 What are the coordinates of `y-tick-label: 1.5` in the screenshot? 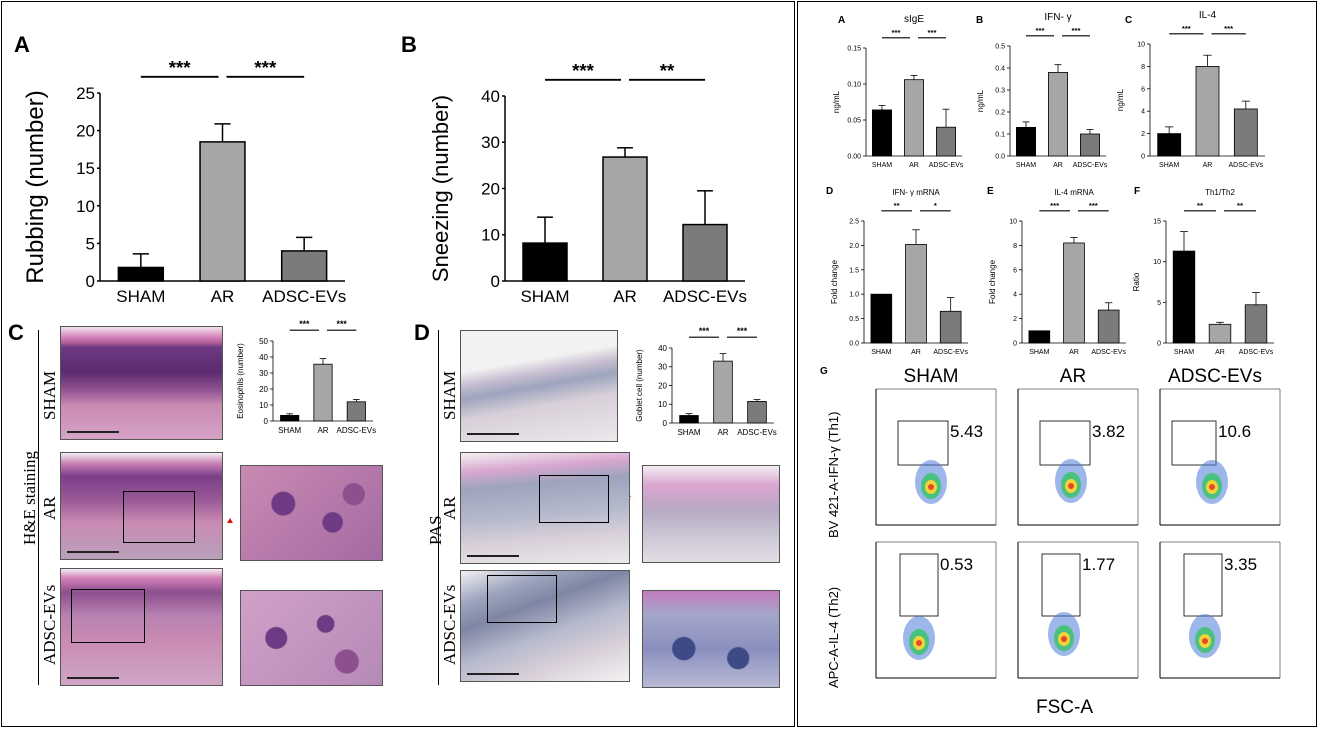 It's located at (854, 270).